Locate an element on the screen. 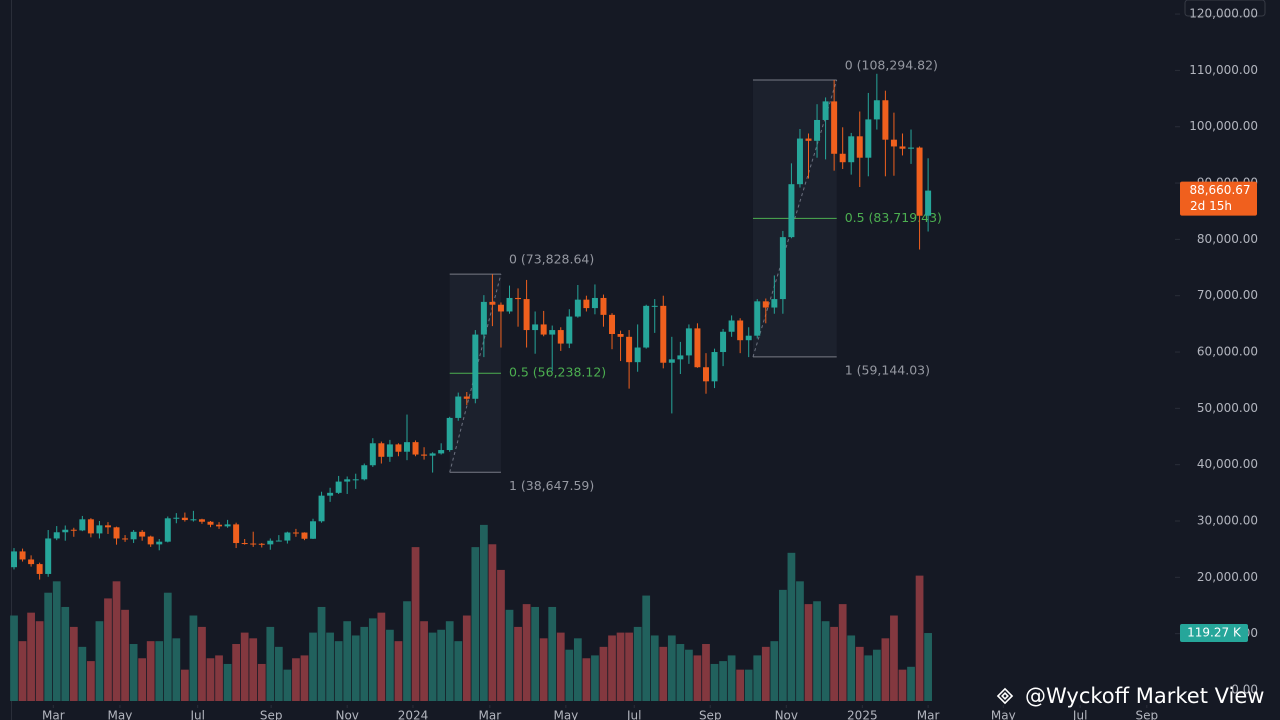 This screenshot has width=1280, height=720. top-right-button is located at coordinates (1225, 8).